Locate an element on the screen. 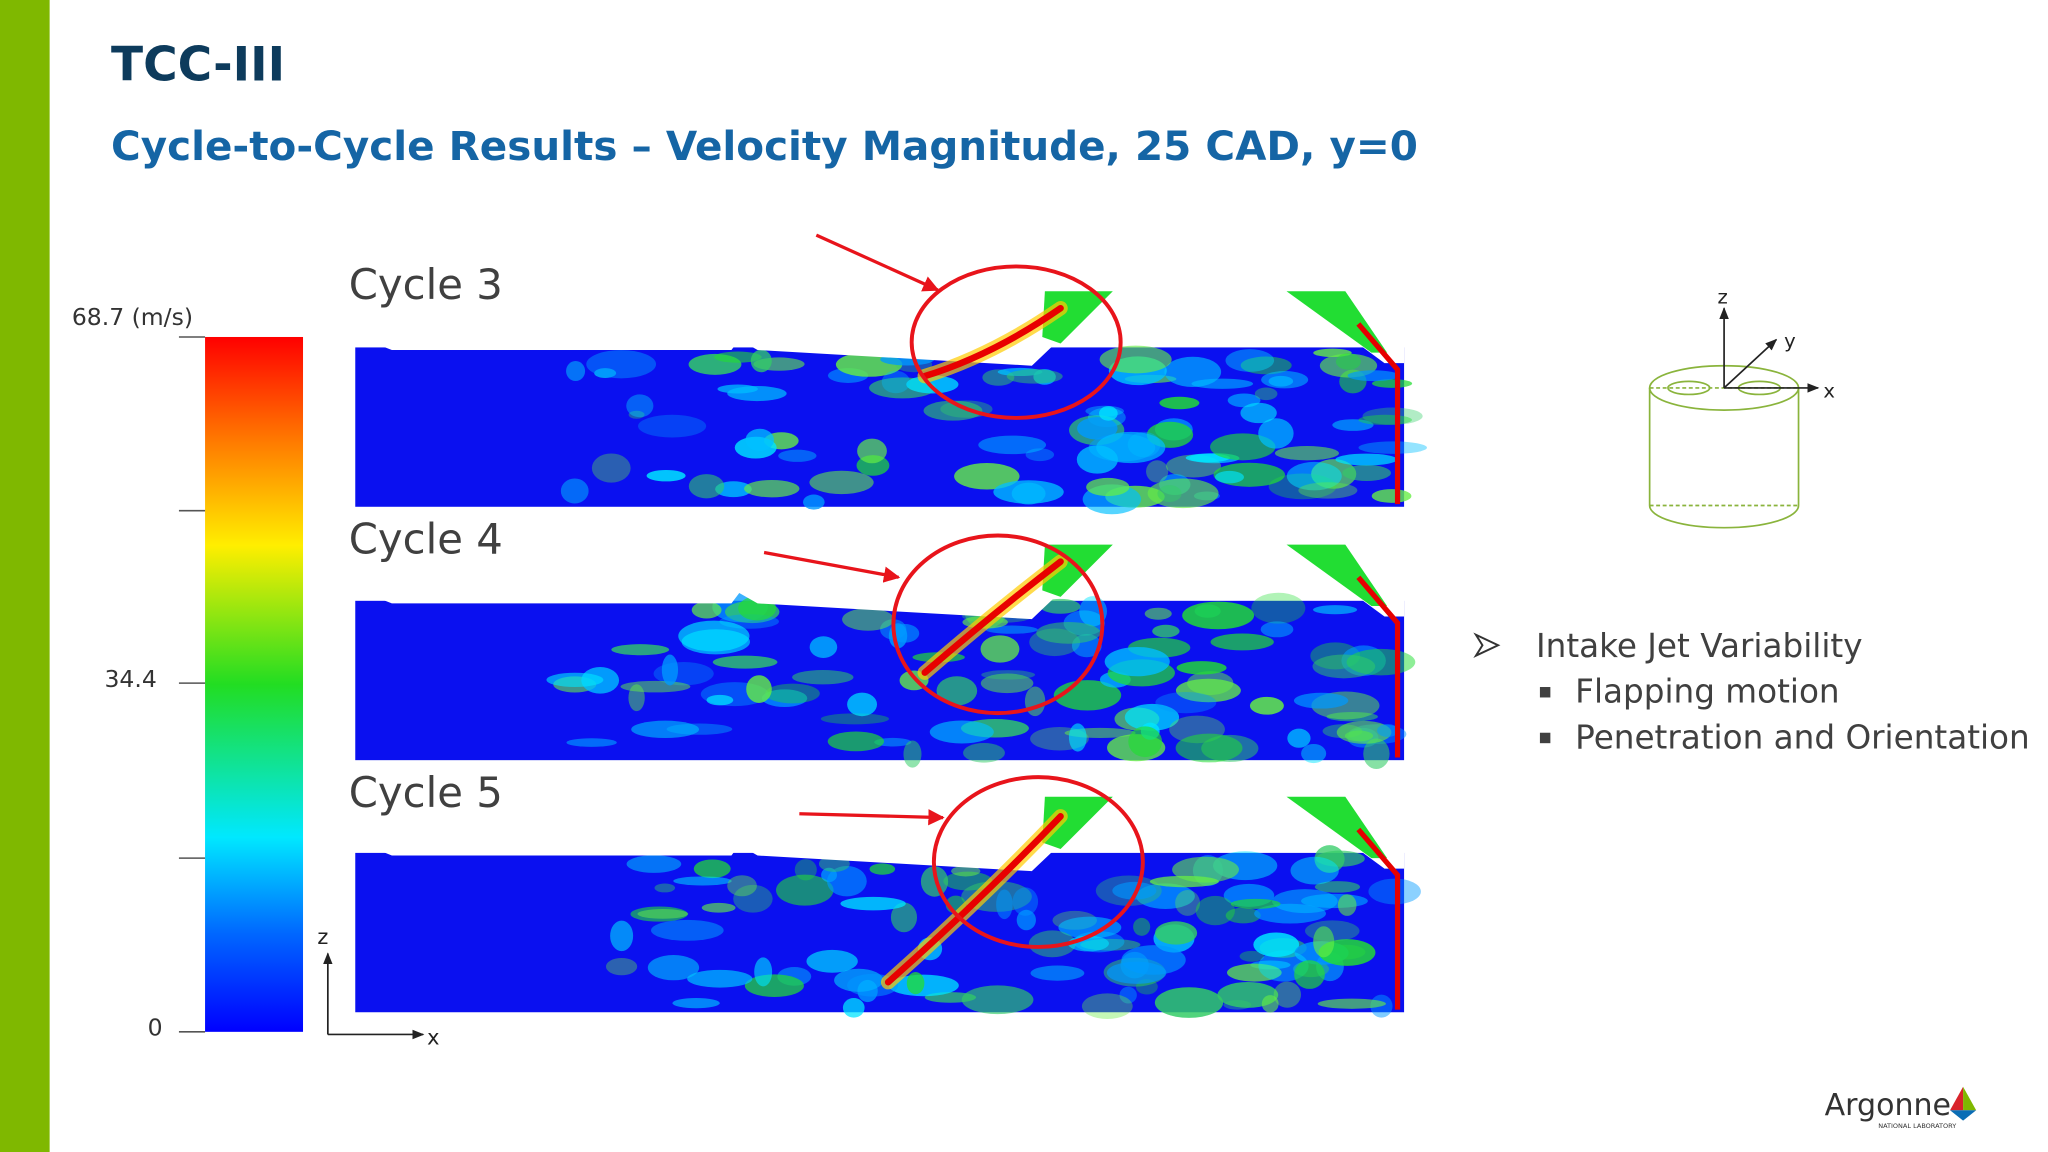  colorbar-ticks is located at coordinates (192, 684).